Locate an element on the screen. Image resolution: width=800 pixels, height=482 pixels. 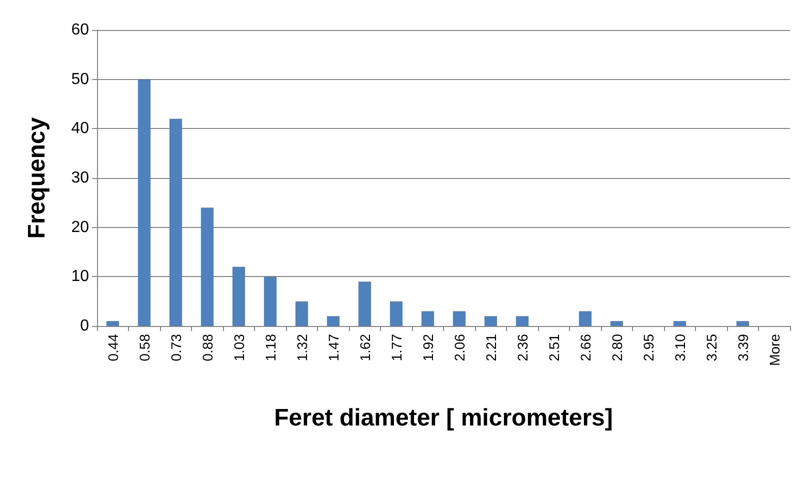
y-tick-label: 50 is located at coordinates (80, 79).